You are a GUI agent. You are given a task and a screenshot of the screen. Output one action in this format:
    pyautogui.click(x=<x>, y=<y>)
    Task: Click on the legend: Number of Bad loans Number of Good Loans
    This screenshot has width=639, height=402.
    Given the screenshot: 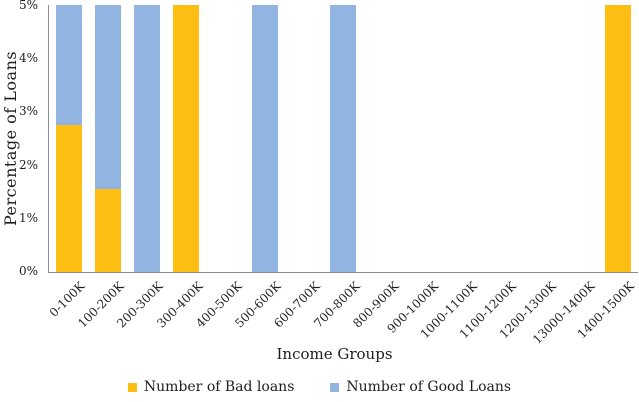 What is the action you would take?
    pyautogui.click(x=319, y=387)
    